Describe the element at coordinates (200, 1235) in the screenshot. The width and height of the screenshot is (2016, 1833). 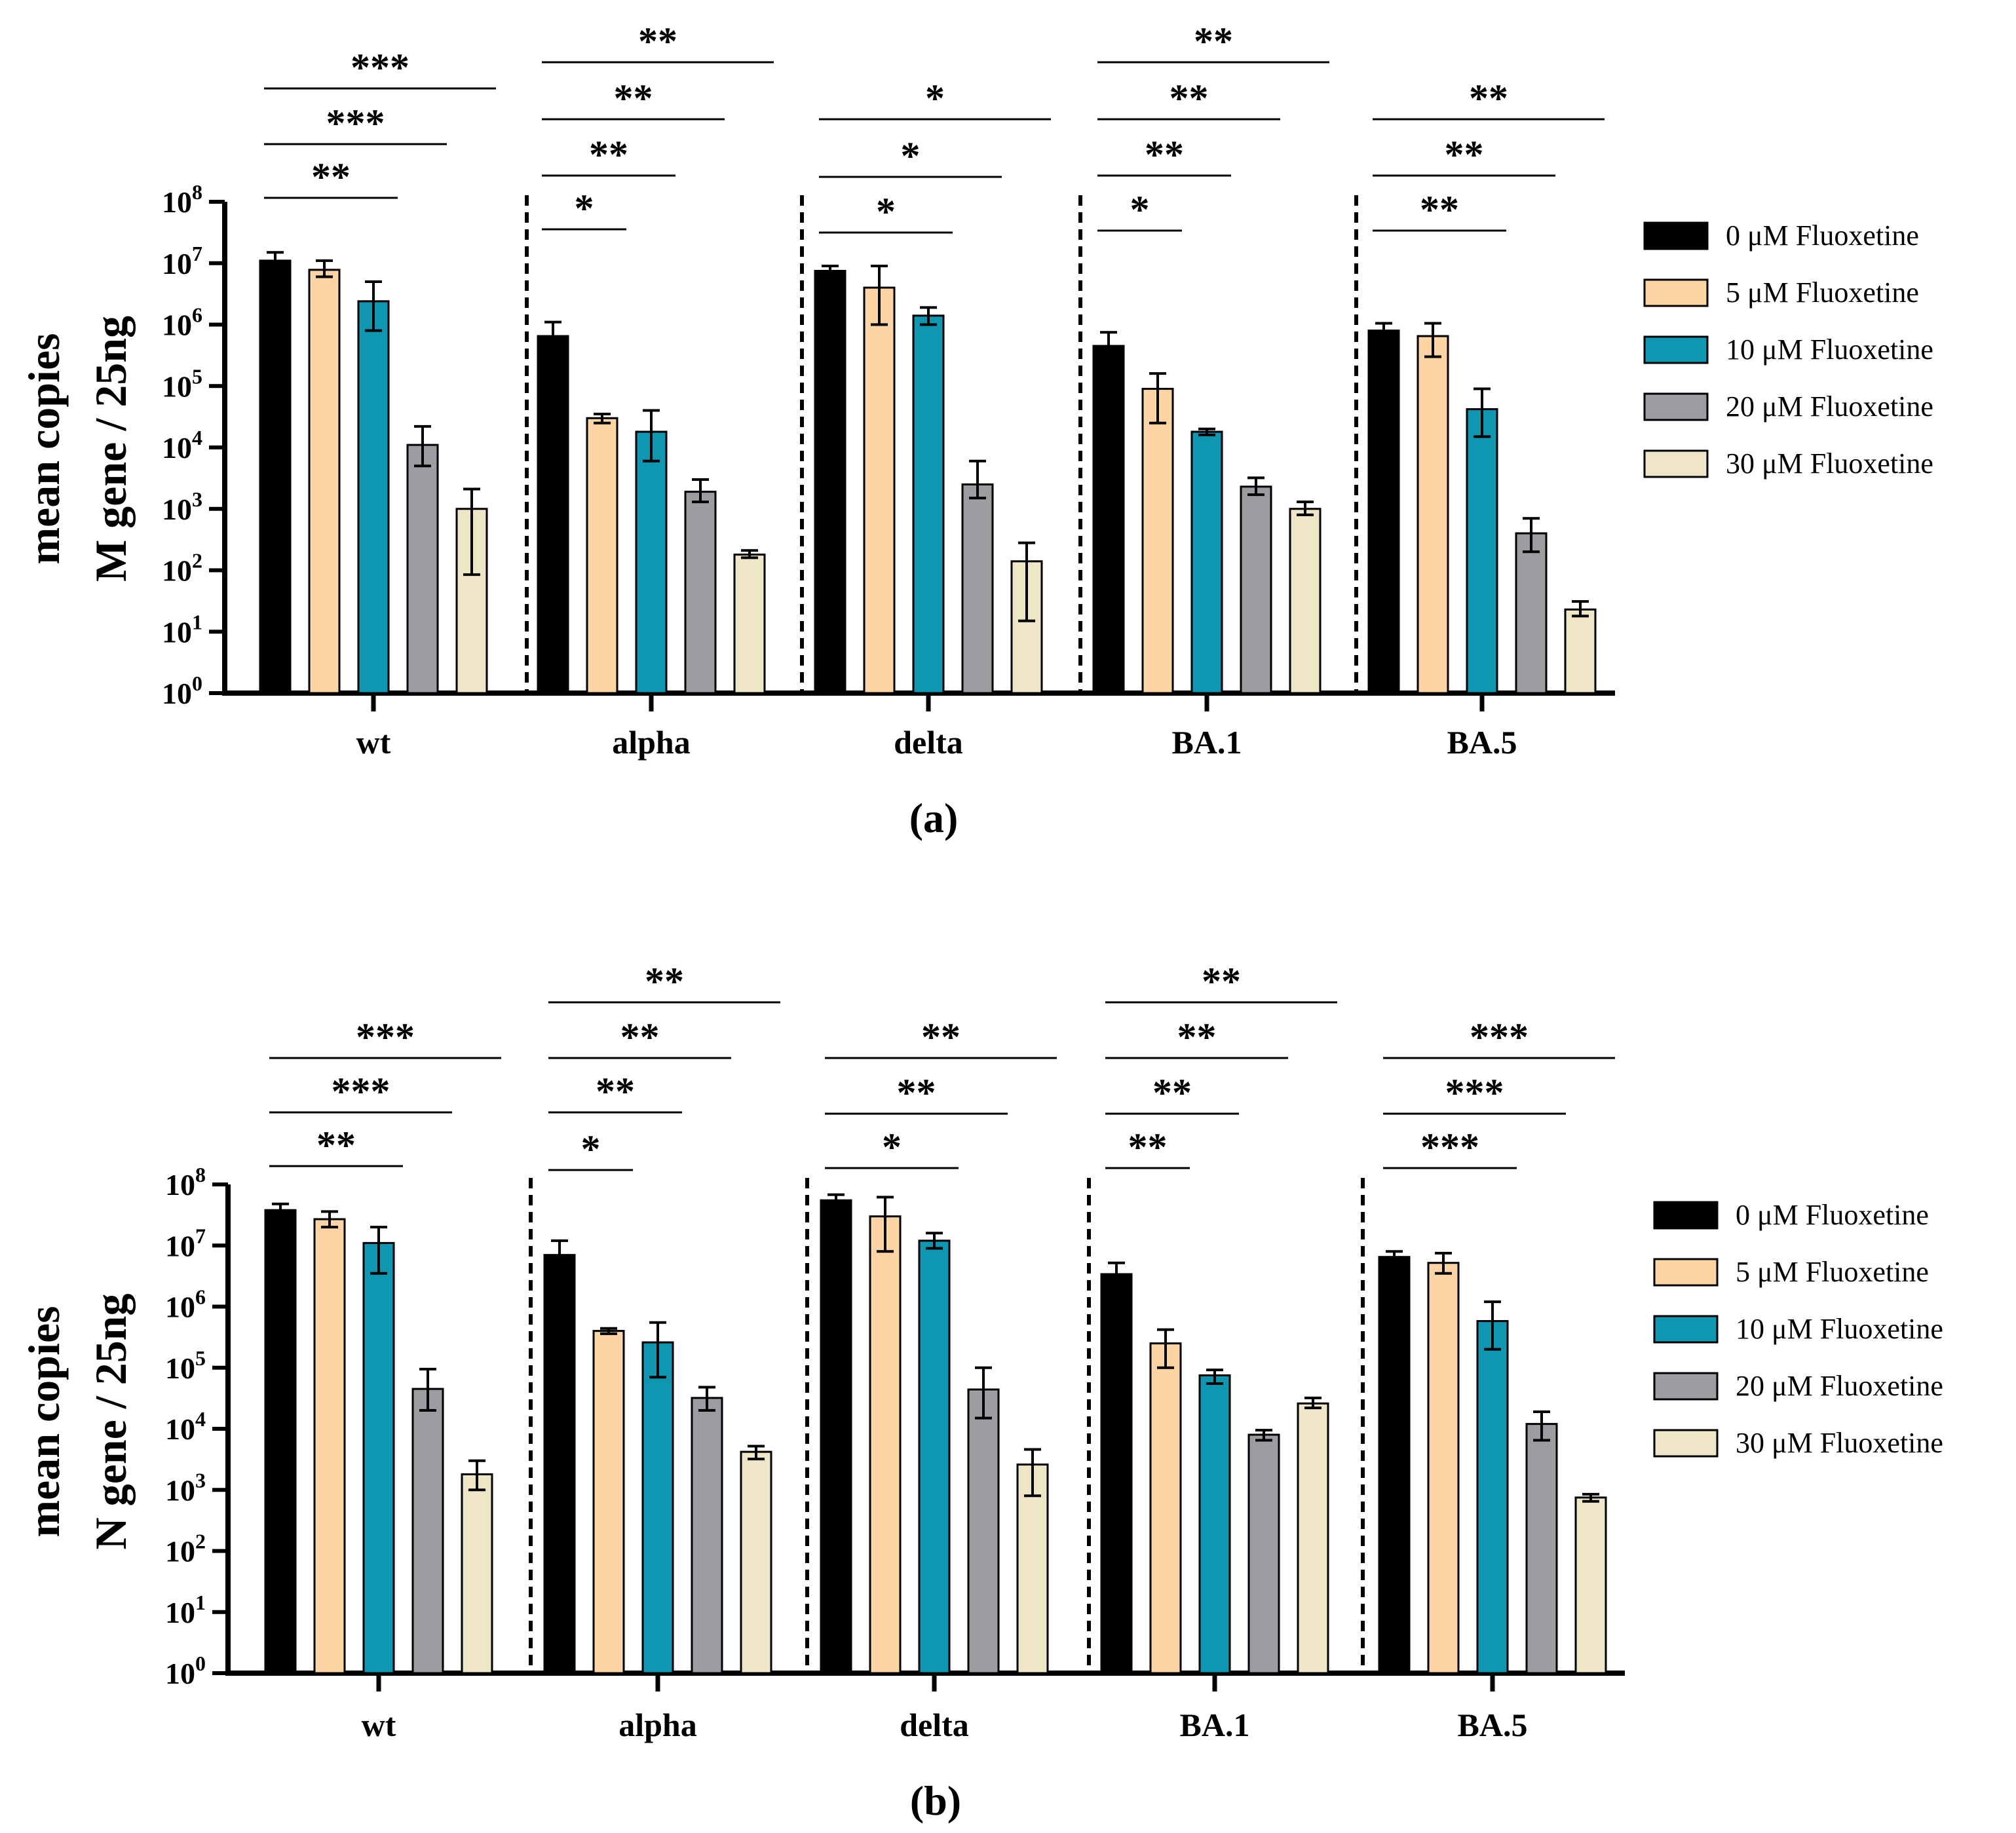
I see `y-tick-label-exponent: 7` at that location.